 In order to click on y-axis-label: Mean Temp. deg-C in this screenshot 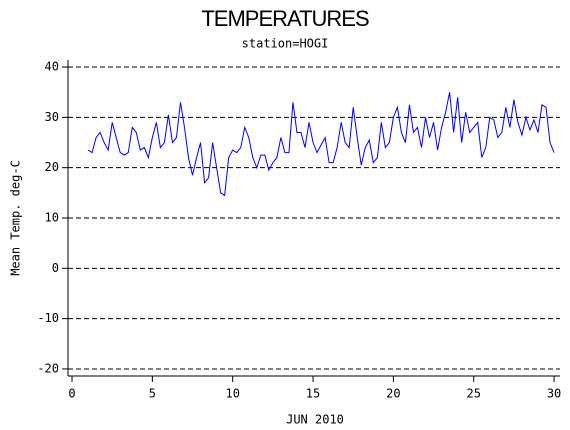, I will do `click(16, 218)`.